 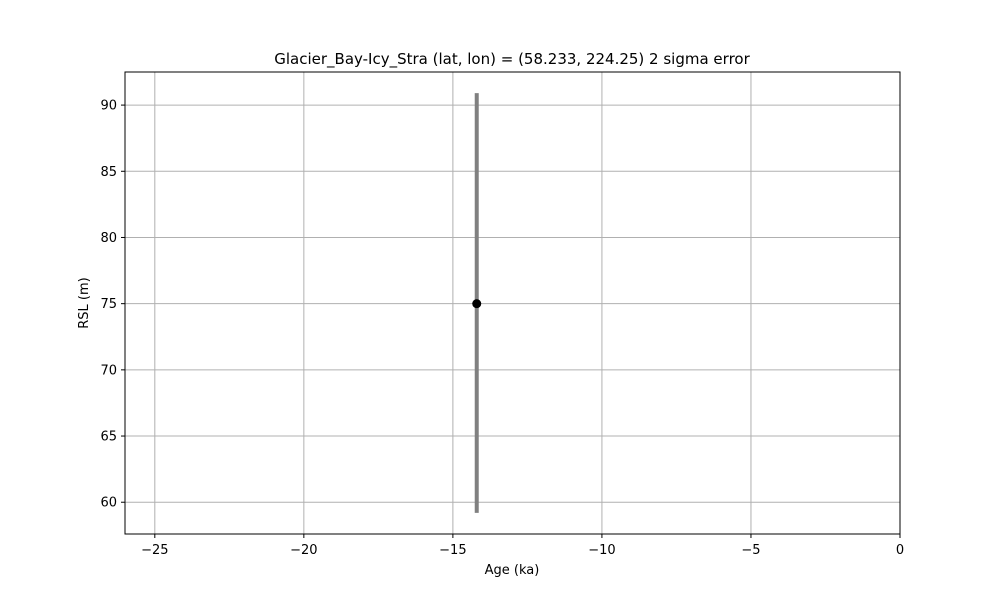 I want to click on y-tick-label: 65, so click(x=108, y=437).